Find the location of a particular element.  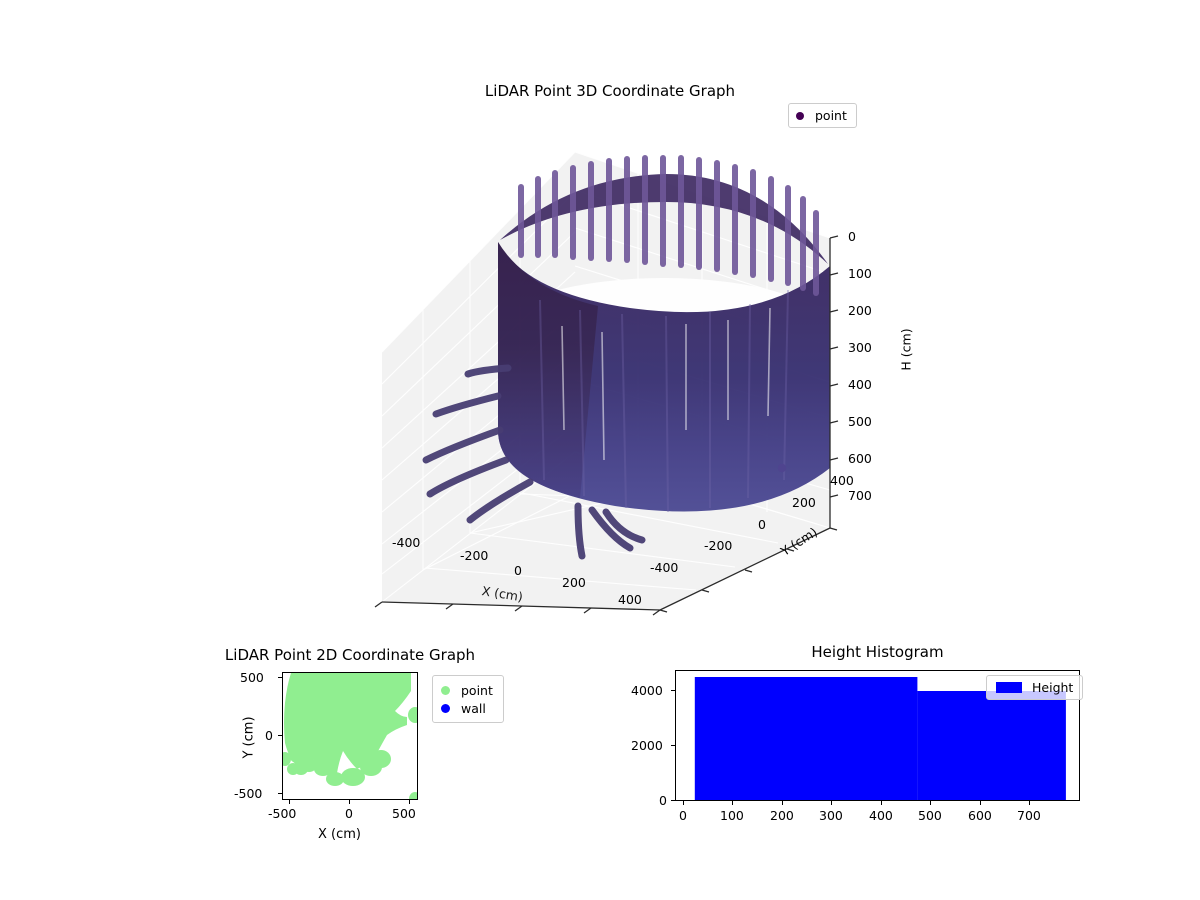

plot3d-zlabel: H (cm) is located at coordinates (906, 349).